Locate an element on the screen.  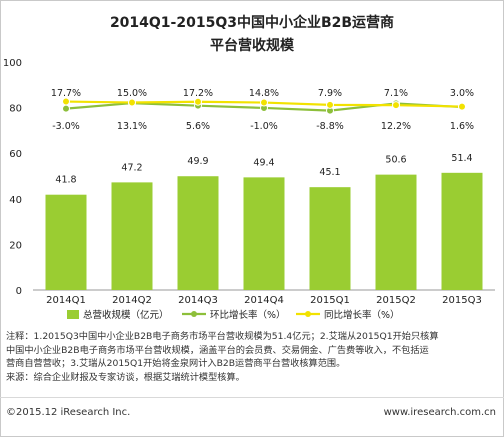
bar-value-label: 47.2 is located at coordinates (131, 167).